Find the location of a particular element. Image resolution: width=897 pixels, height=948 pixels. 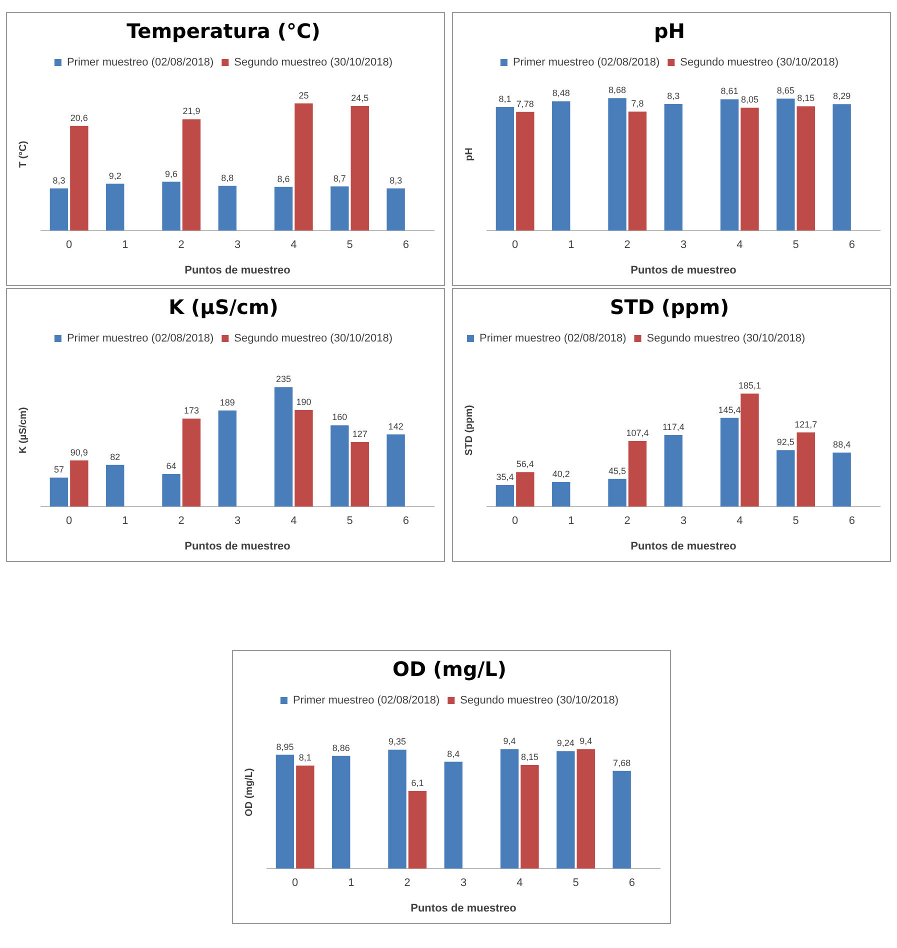

y-axis-title: K (µS/cm) is located at coordinates (23, 430).